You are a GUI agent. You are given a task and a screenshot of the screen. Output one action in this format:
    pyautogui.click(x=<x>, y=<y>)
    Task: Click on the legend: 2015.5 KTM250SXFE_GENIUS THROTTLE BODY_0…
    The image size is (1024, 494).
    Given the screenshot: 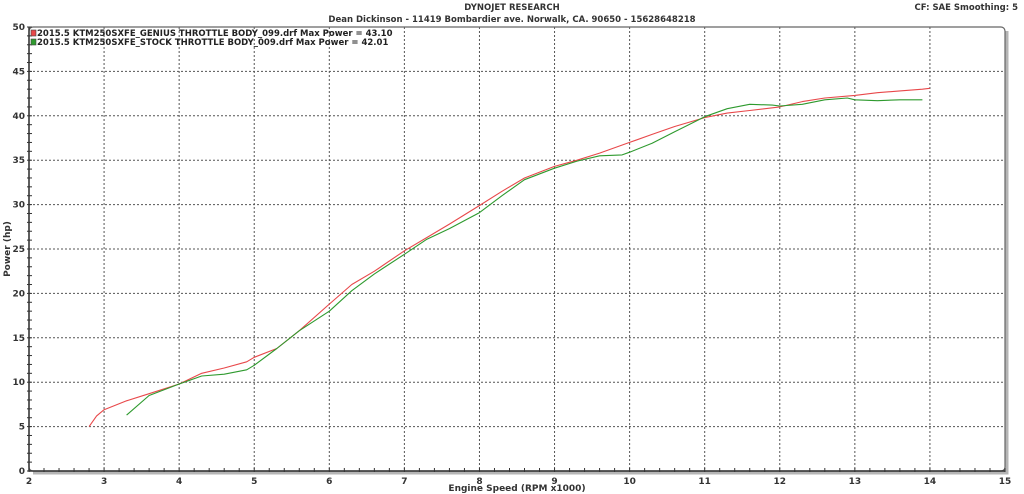 What is the action you would take?
    pyautogui.click(x=211, y=38)
    